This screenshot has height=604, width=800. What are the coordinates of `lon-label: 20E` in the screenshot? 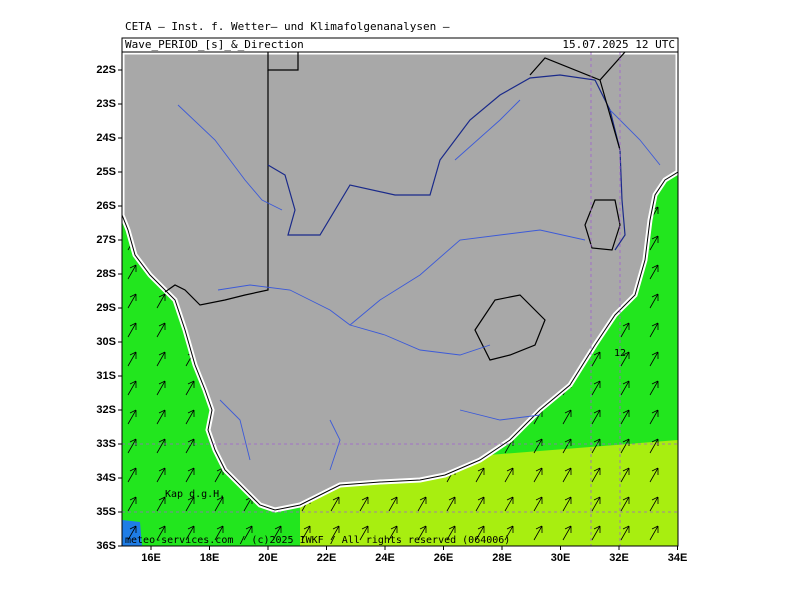 It's located at (268, 558).